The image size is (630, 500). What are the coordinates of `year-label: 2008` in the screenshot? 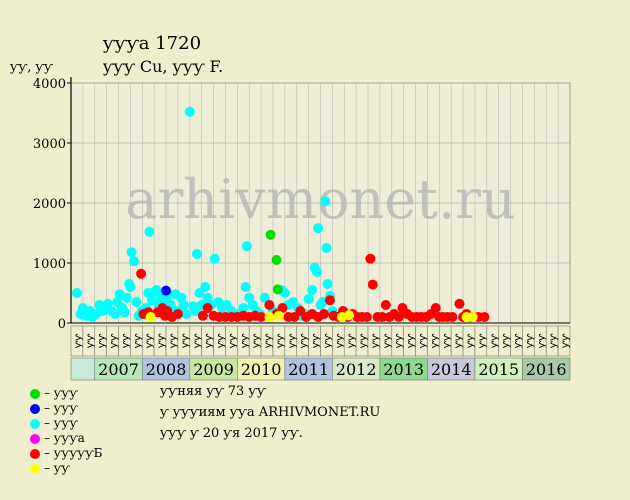 It's located at (166, 369).